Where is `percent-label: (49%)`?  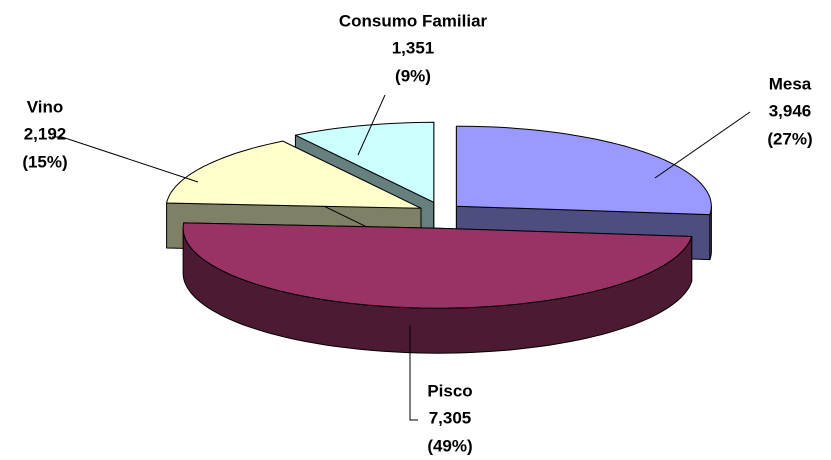 percent-label: (49%) is located at coordinates (449, 445).